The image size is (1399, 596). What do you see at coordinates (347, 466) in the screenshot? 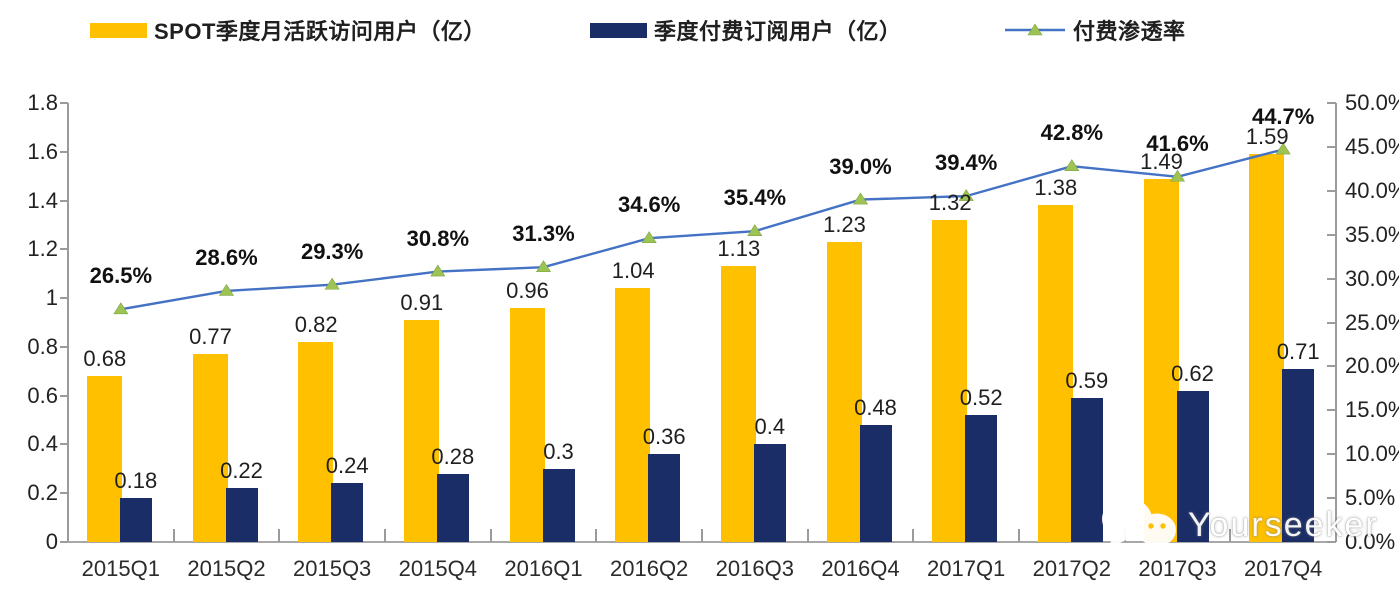
I see `bar-value-label-subs: 0.24` at bounding box center [347, 466].